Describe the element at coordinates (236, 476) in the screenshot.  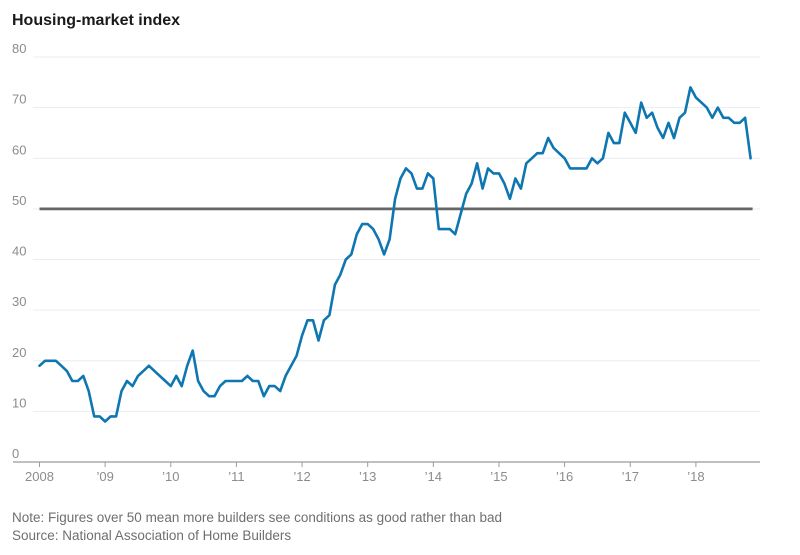
I see `x-tick-label: ’11` at that location.